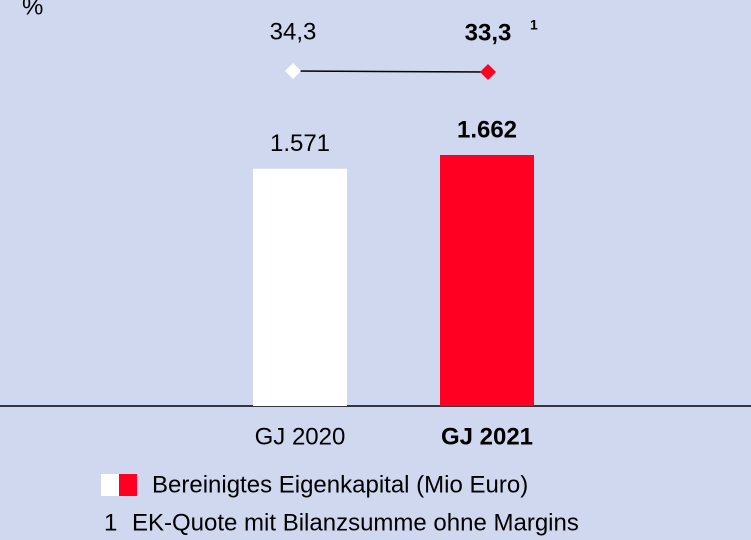  What do you see at coordinates (487, 436) in the screenshot?
I see `x-tick-label: GJ 2021` at bounding box center [487, 436].